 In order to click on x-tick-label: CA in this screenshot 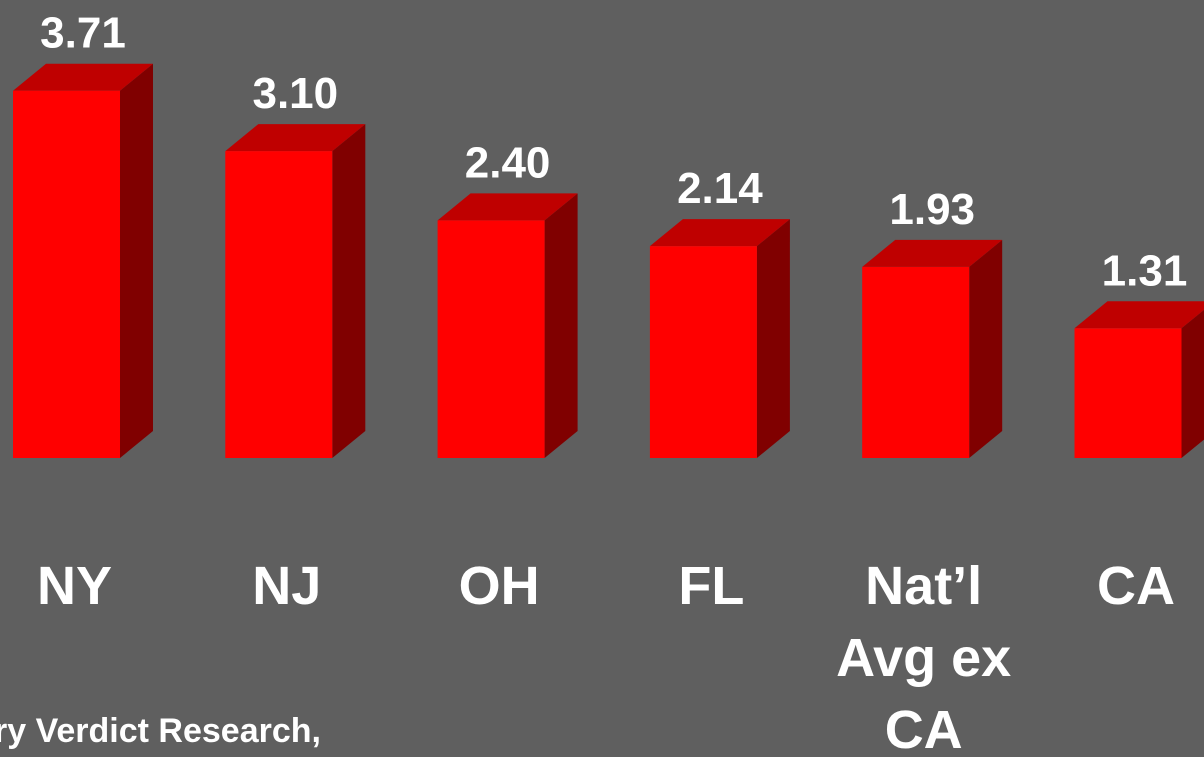, I will do `click(1136, 586)`.